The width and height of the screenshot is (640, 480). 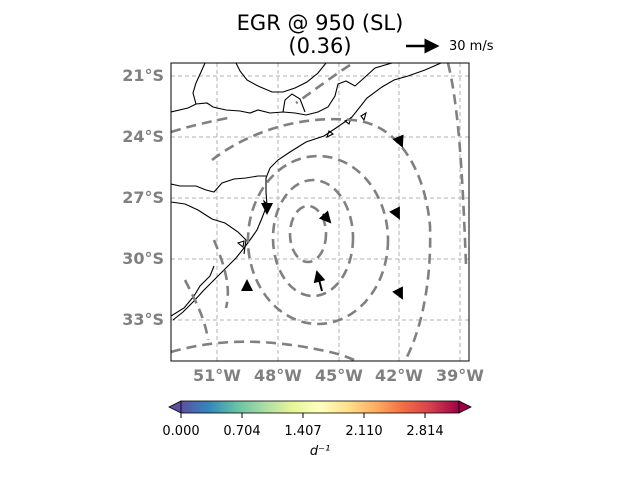 What do you see at coordinates (143, 197) in the screenshot?
I see `lat-tick-label: 27°S` at bounding box center [143, 197].